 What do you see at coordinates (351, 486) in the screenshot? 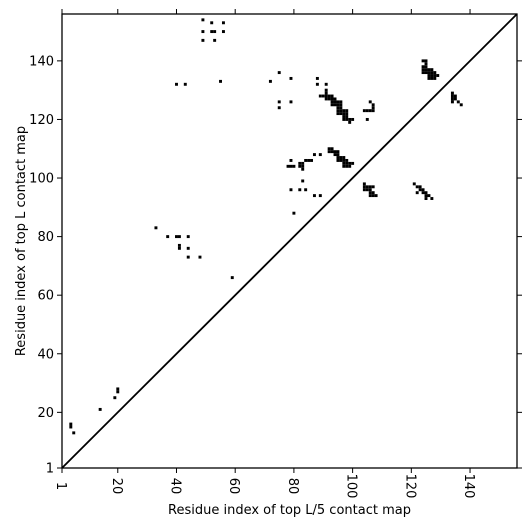
I see `x-tick-label: 100` at bounding box center [351, 486].